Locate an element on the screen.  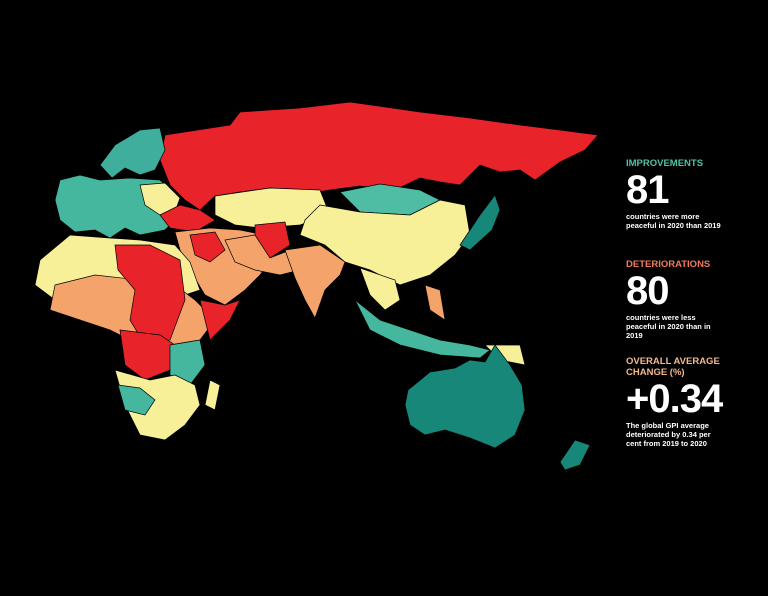
ukraine-turkey is located at coordinates (187, 218).